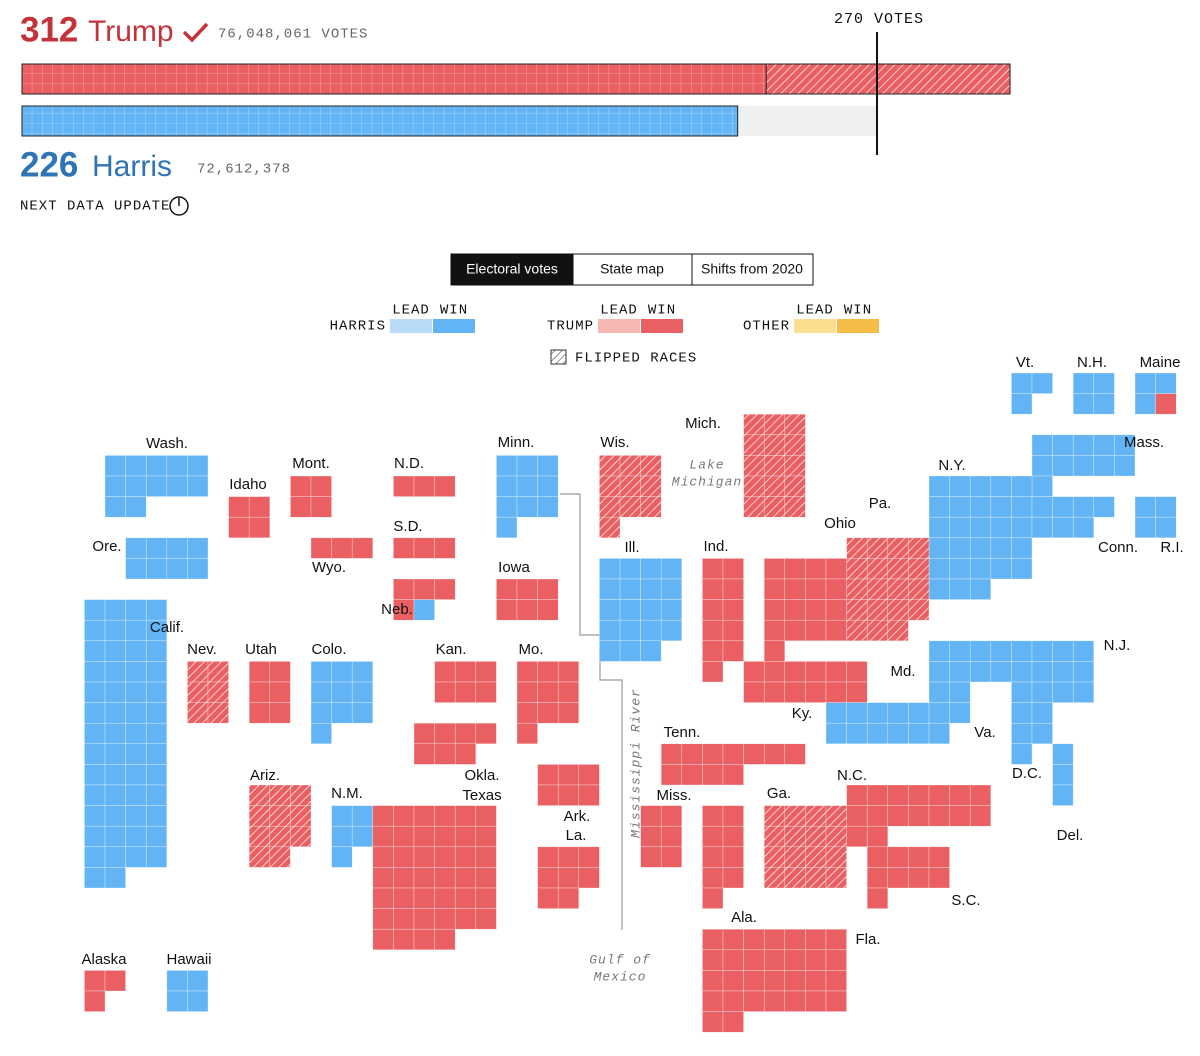 This screenshot has height=1056, width=1200. What do you see at coordinates (674, 795) in the screenshot?
I see `state-label: Miss.` at bounding box center [674, 795].